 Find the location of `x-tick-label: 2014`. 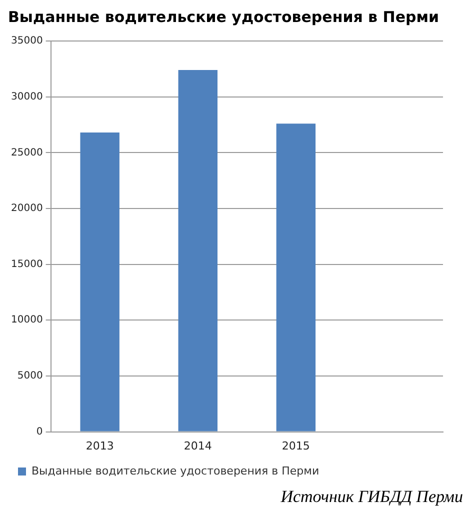

x-tick-label: 2014 is located at coordinates (198, 445).